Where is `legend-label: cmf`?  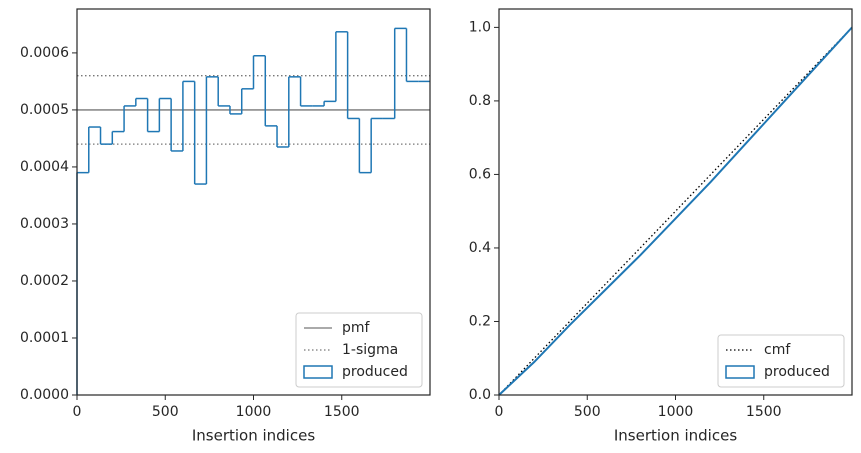
legend-label: cmf is located at coordinates (777, 350).